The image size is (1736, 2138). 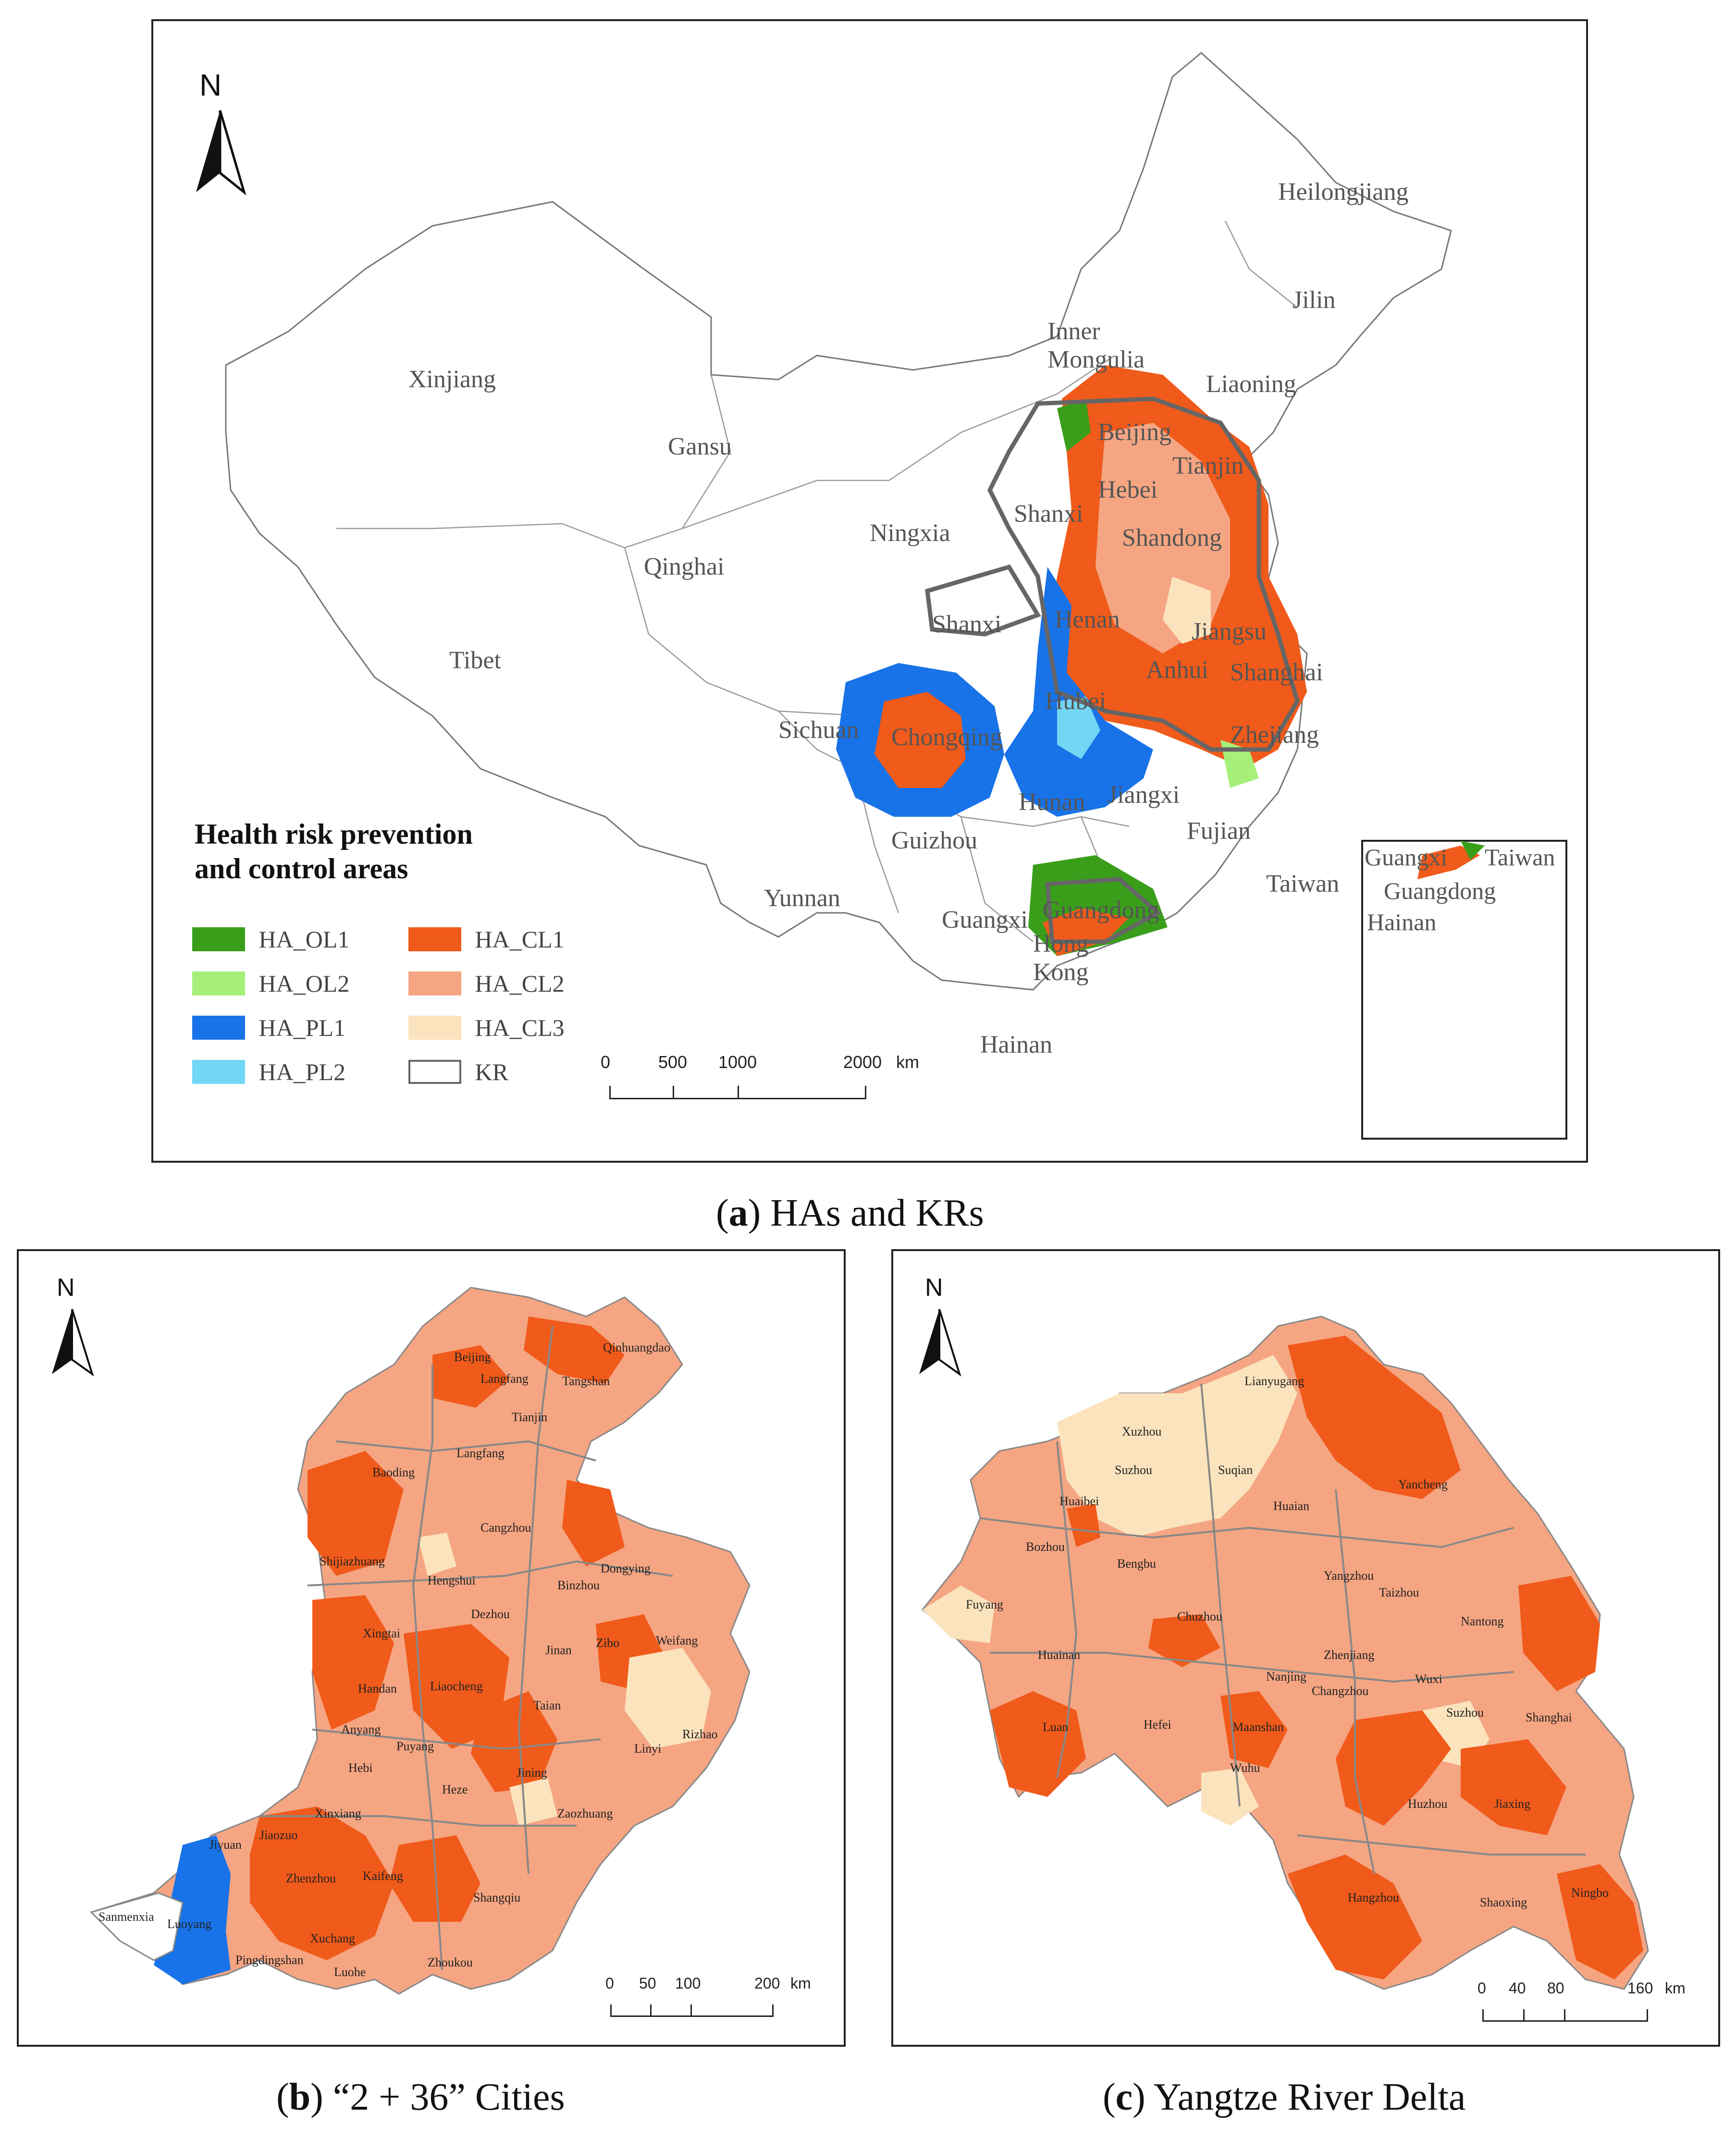 I want to click on city-label: Rizhao, so click(x=700, y=1734).